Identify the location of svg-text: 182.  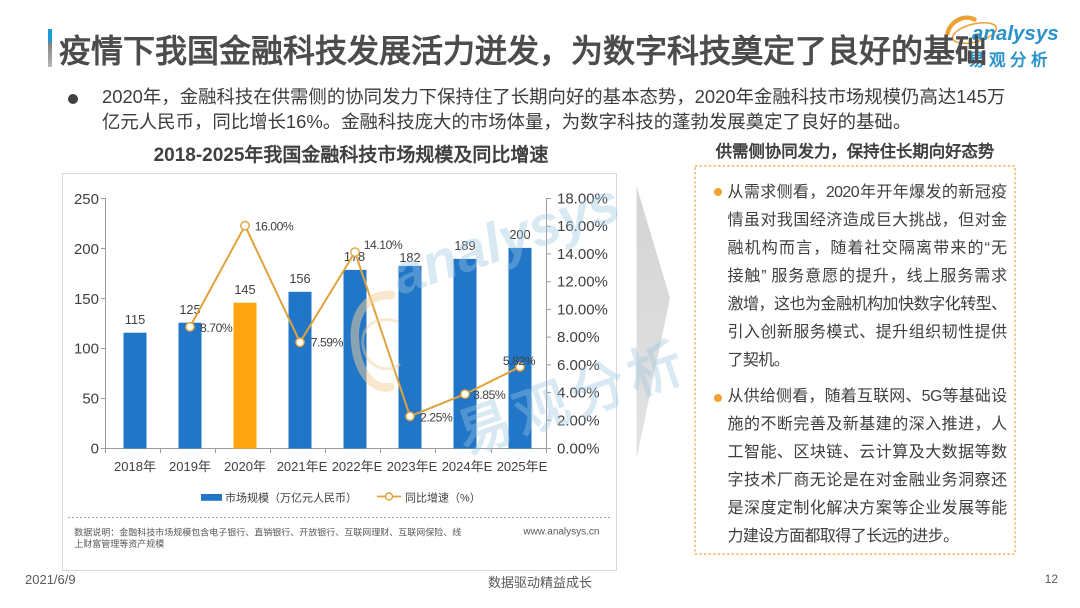
(409, 257).